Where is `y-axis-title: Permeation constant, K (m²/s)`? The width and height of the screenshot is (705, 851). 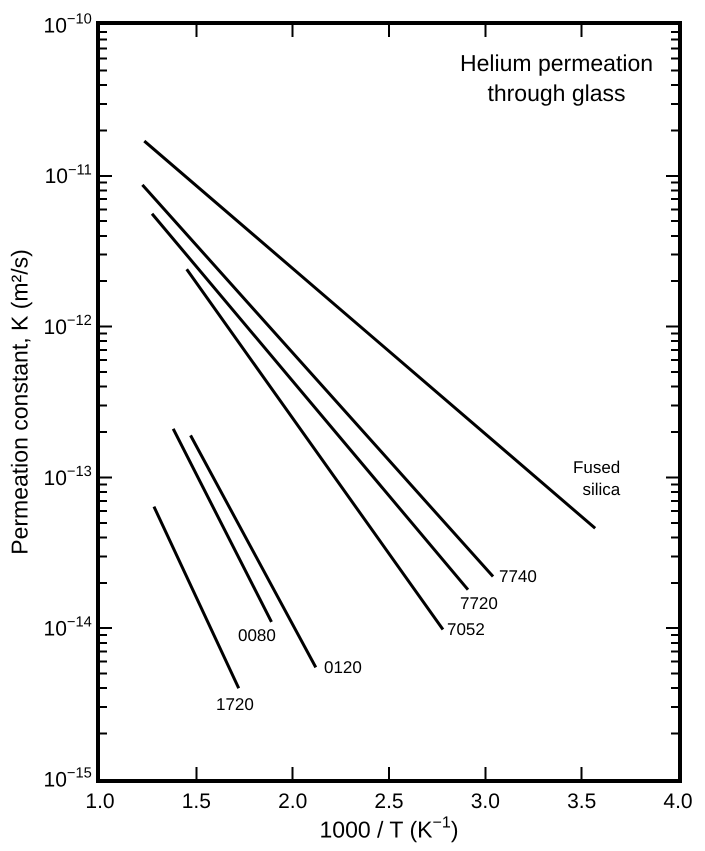
y-axis-title: Permeation constant, K (m²/s) is located at coordinates (19, 402).